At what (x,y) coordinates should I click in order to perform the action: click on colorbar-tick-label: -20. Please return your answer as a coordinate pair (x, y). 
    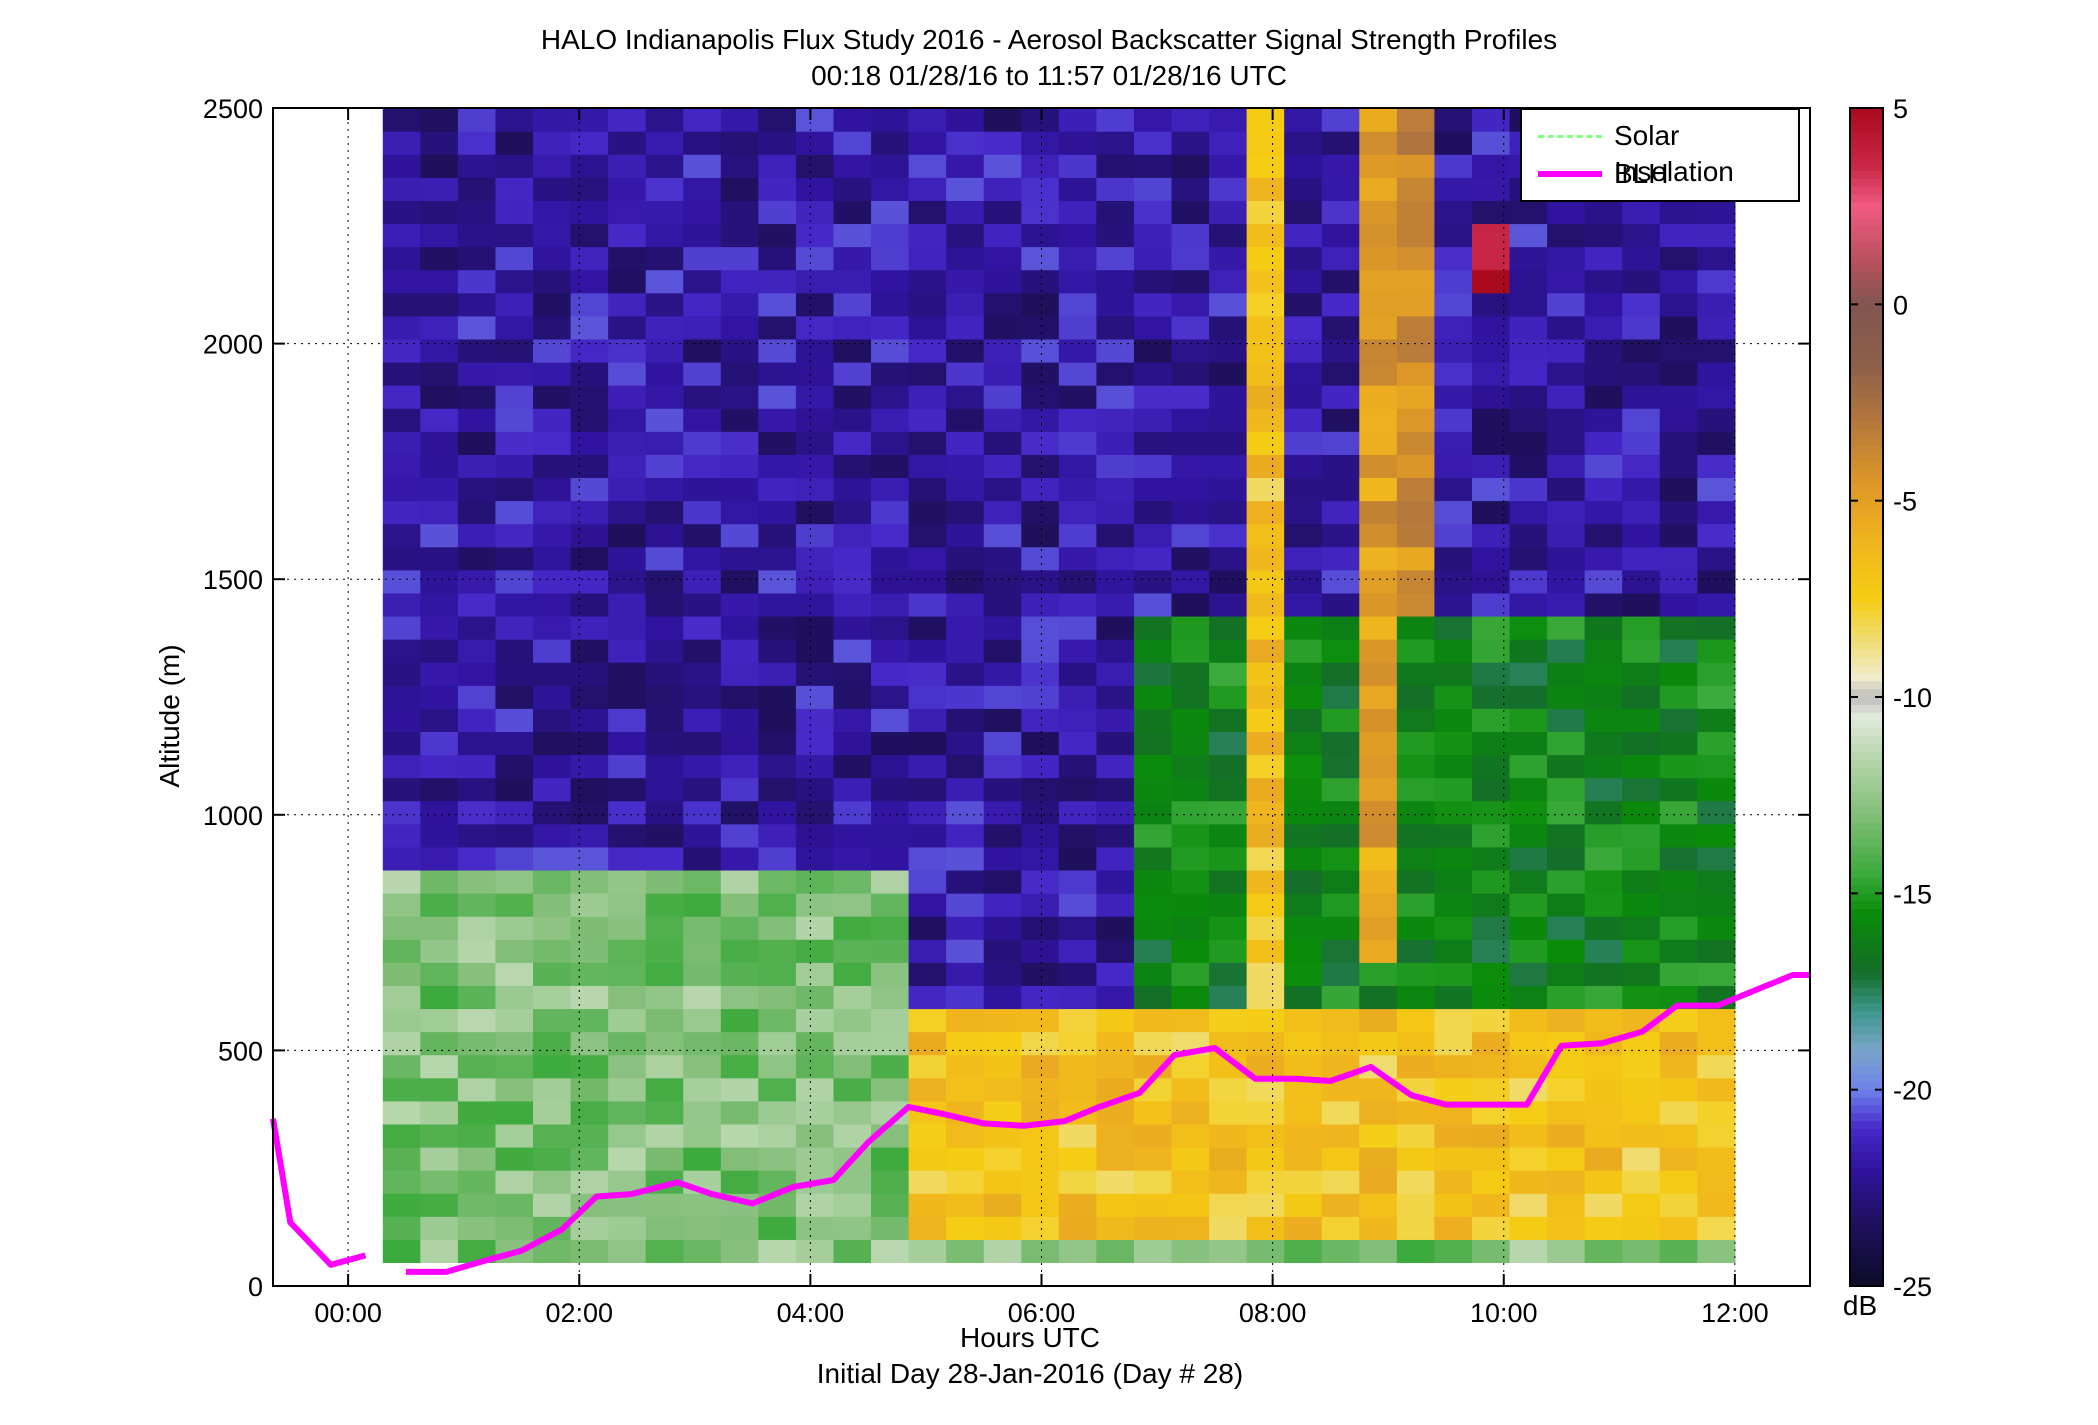
    Looking at the image, I should click on (1912, 1091).